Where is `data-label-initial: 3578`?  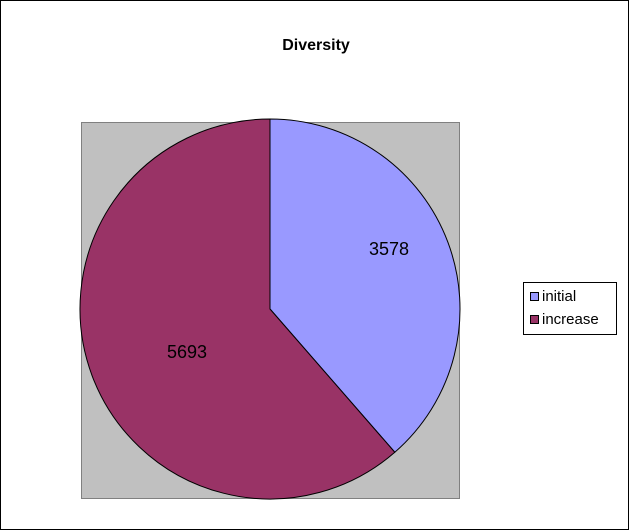
data-label-initial: 3578 is located at coordinates (389, 249).